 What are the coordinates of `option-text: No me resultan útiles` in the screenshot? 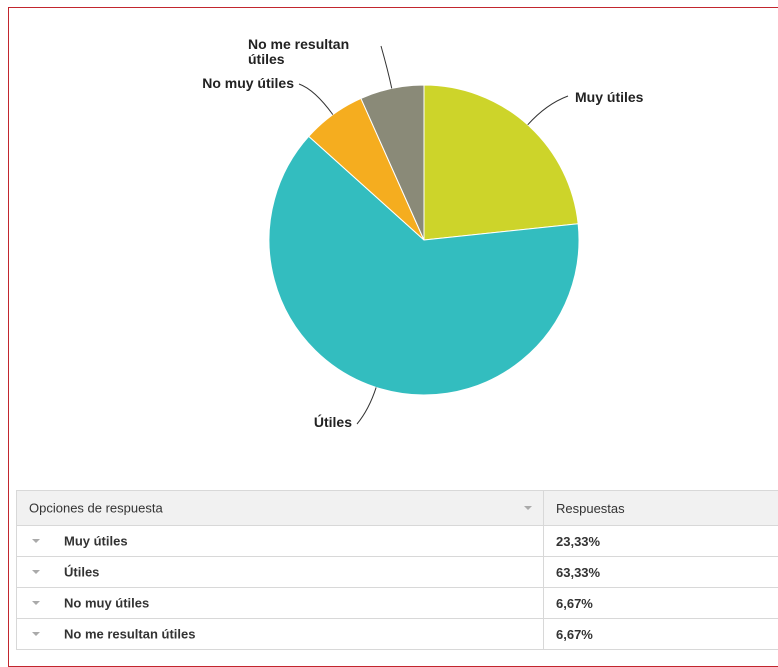 It's located at (129, 634).